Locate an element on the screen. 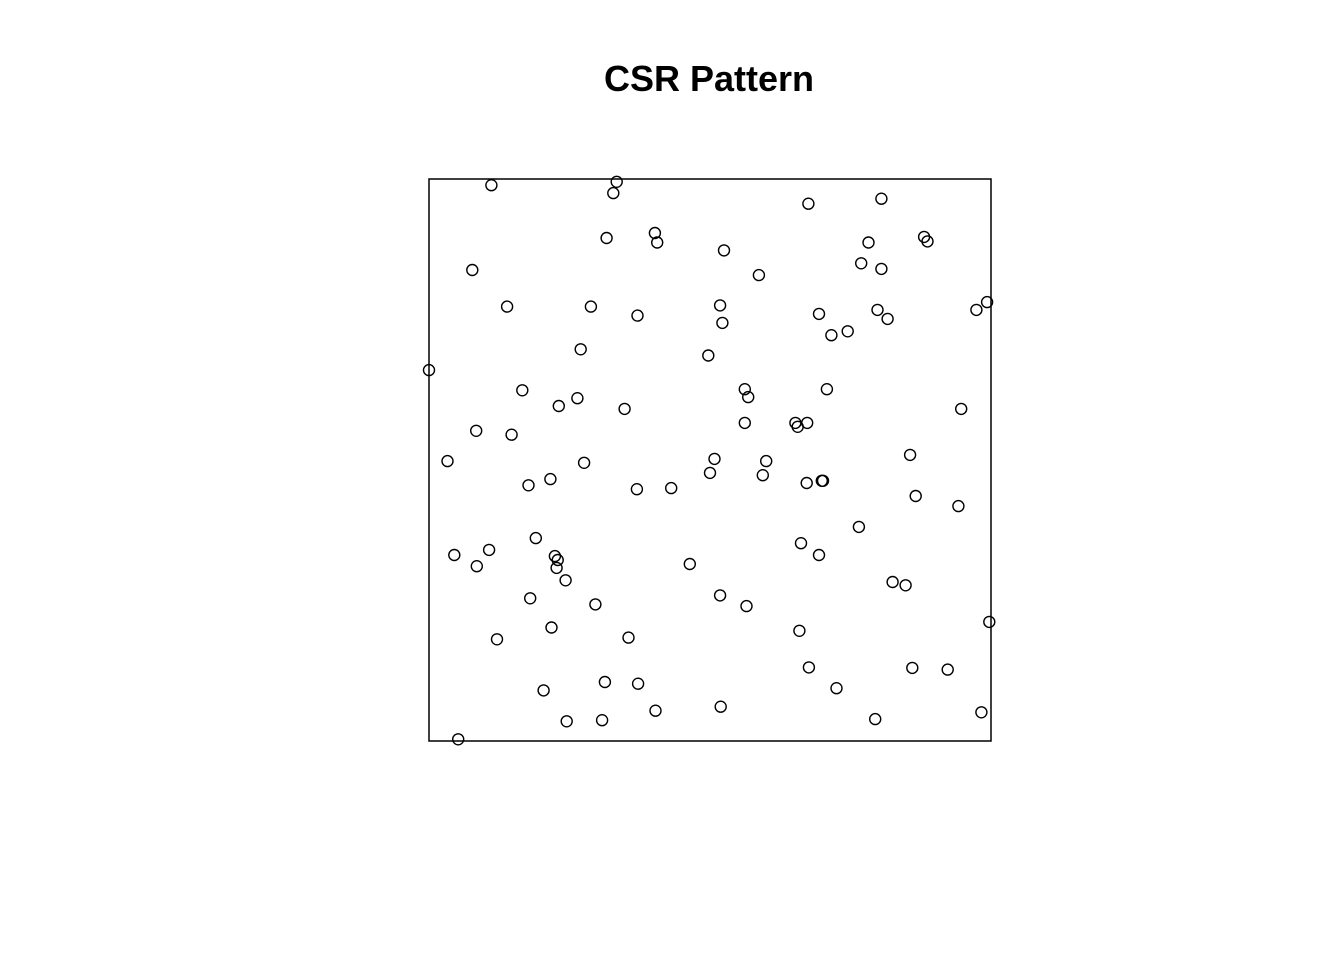 The image size is (1344, 960). chart-title: CSR Pattern is located at coordinates (709, 78).